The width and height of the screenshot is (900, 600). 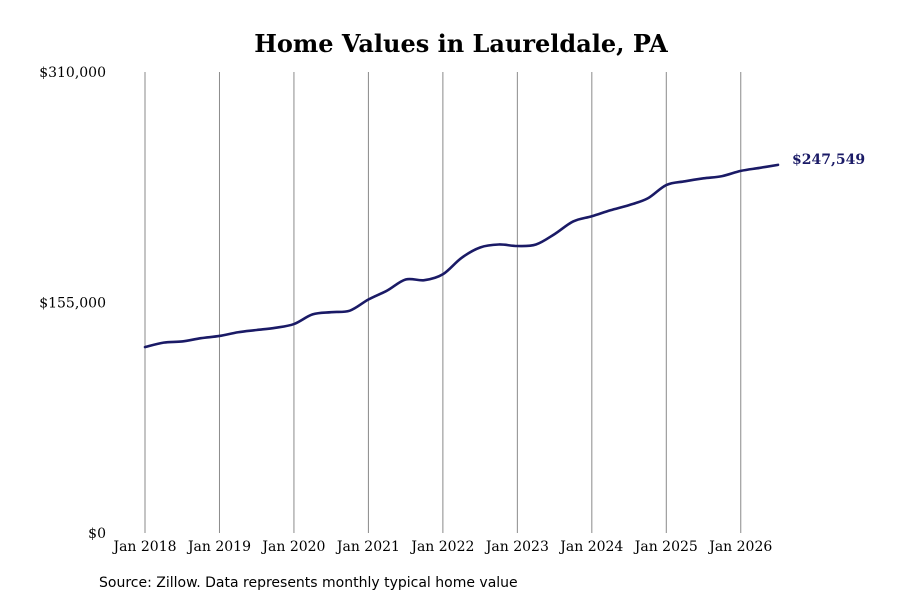 I want to click on end-value-label: $247,549, so click(x=828, y=160).